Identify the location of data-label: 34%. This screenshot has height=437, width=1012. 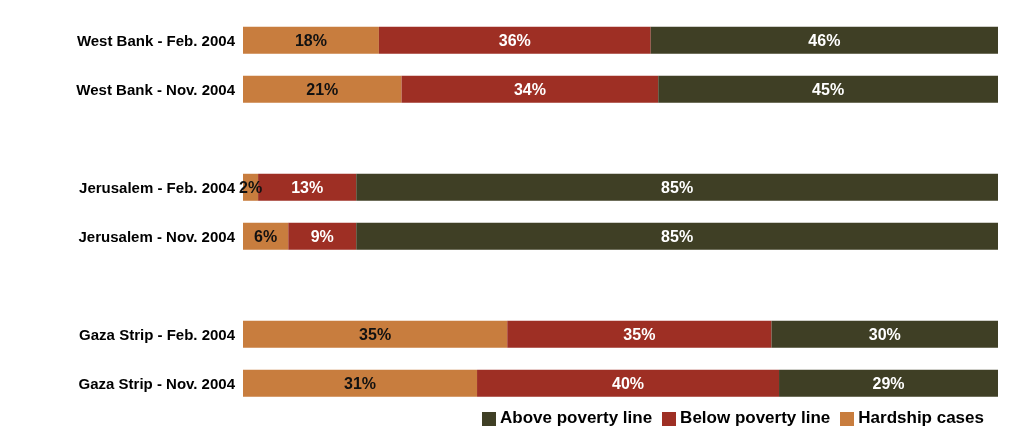
(529, 89).